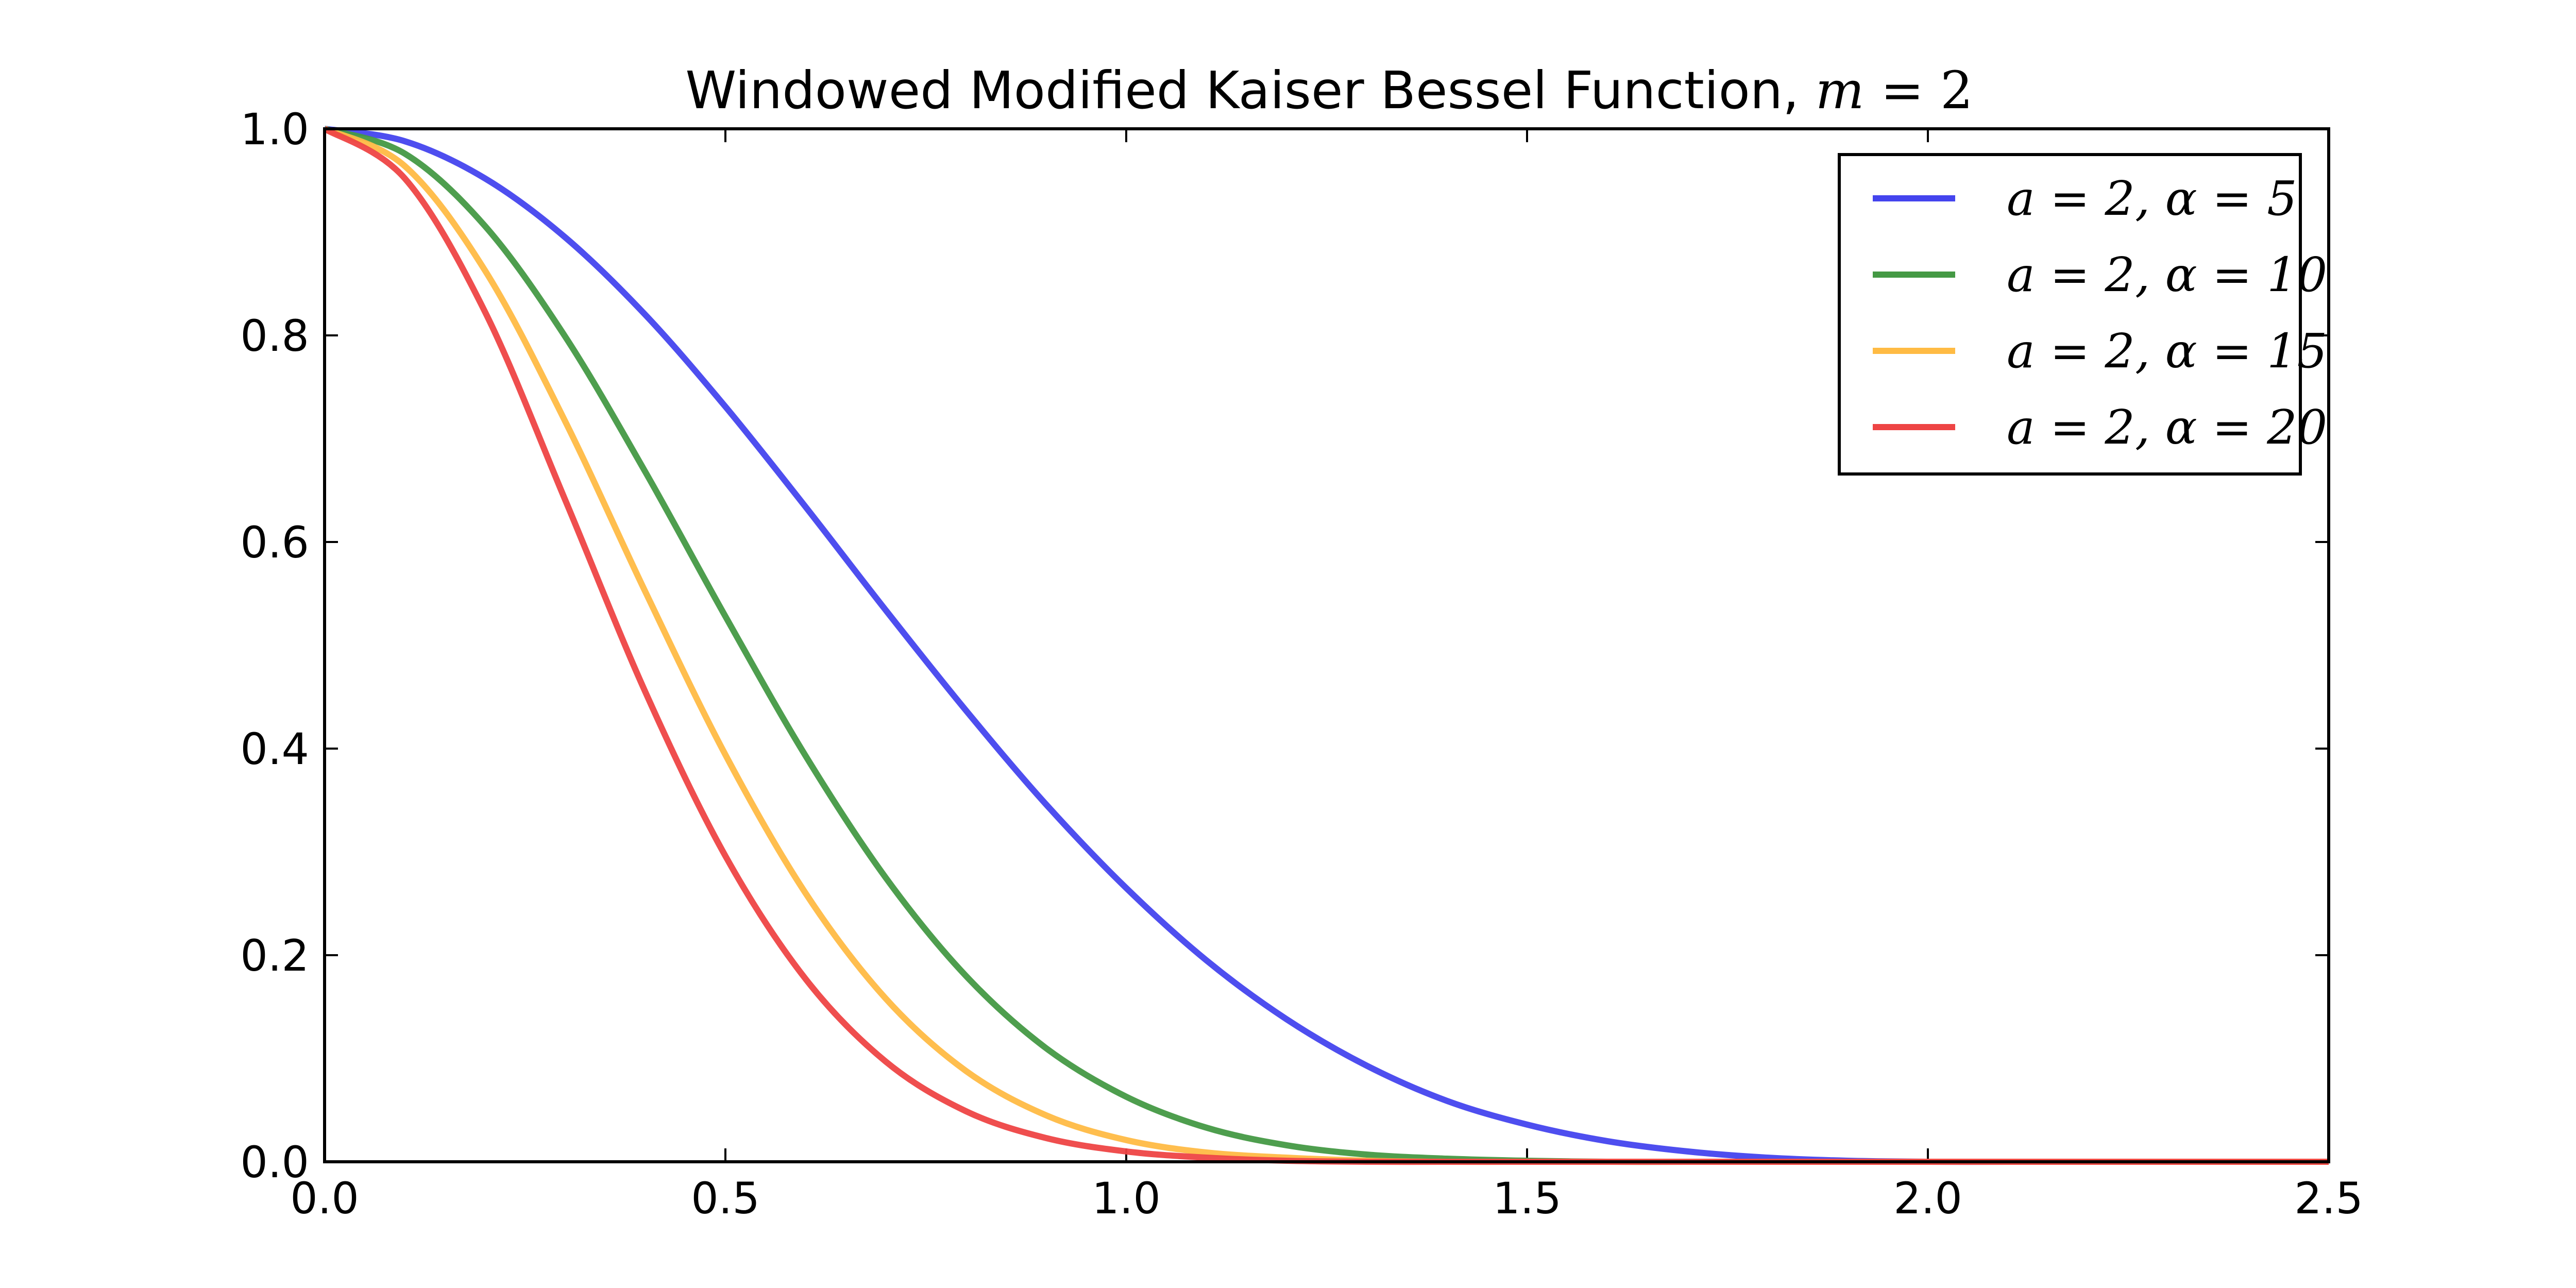 The width and height of the screenshot is (2576, 1288). Describe the element at coordinates (274, 749) in the screenshot. I see `y-tick-label: 0.4` at that location.